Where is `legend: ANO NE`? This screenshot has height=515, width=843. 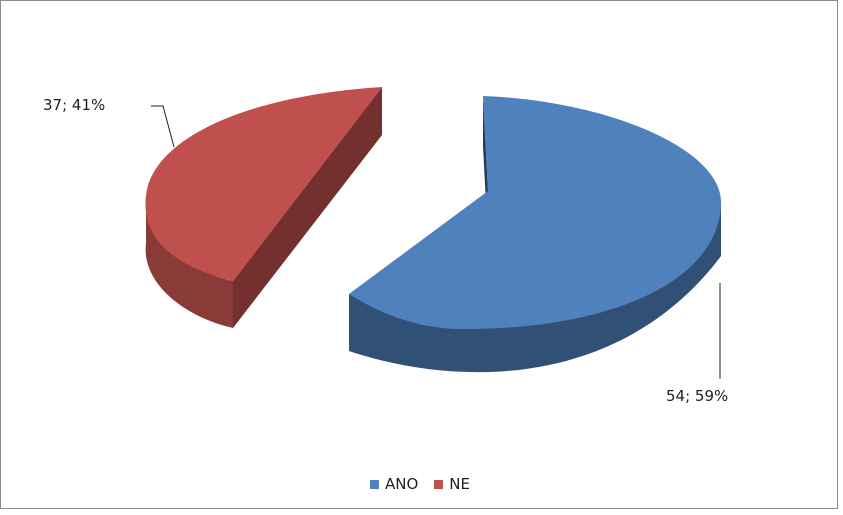 legend: ANO NE is located at coordinates (420, 484).